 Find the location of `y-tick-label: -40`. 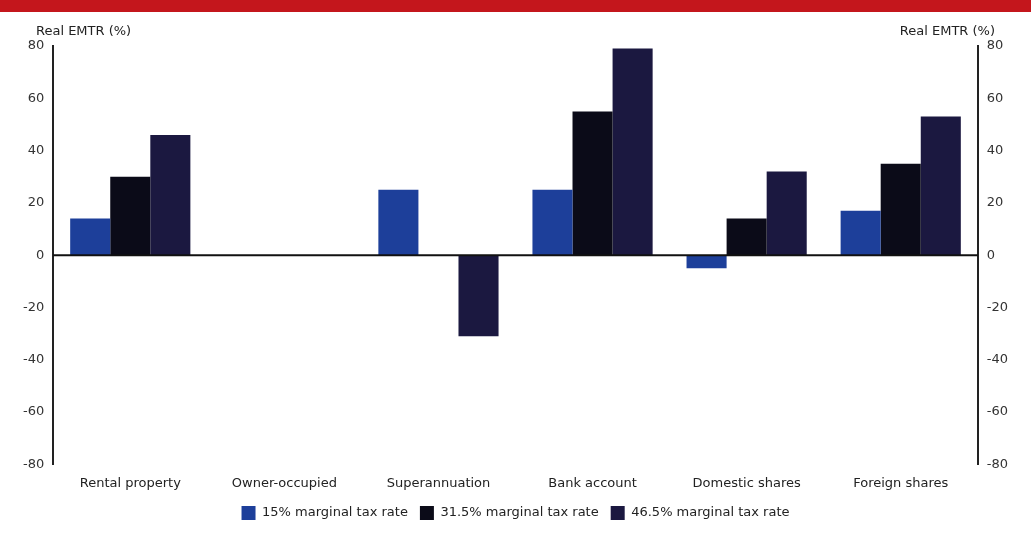

y-tick-label: -40 is located at coordinates (34, 359).